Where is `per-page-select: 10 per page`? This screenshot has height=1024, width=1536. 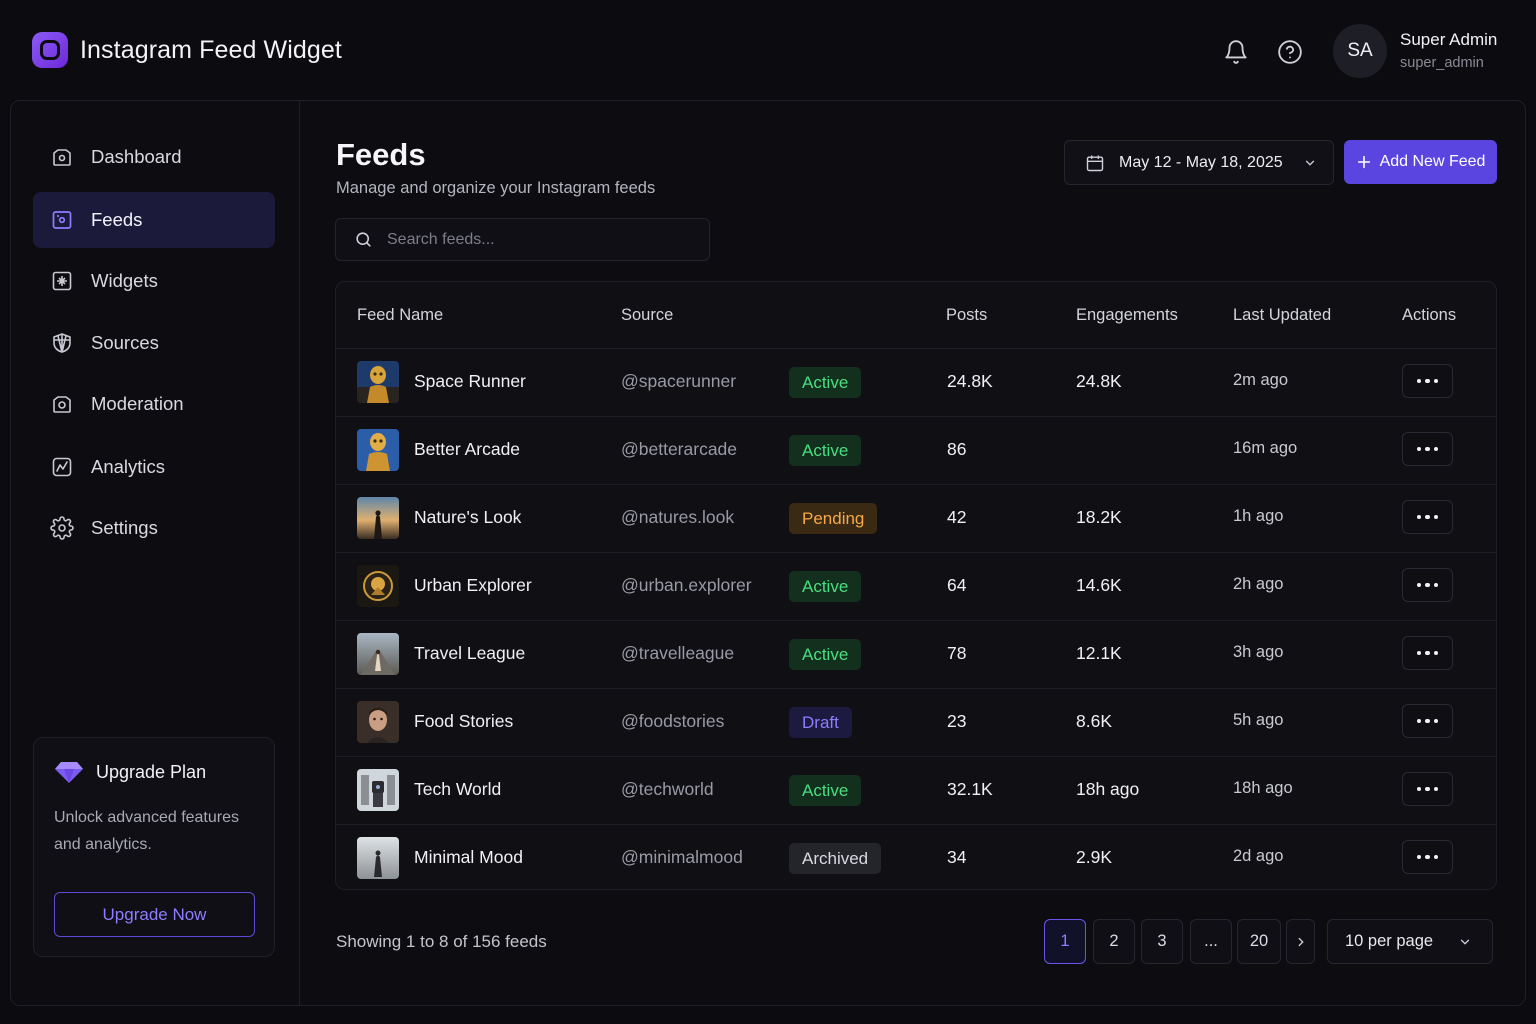 per-page-select: 10 per page is located at coordinates (1410, 941).